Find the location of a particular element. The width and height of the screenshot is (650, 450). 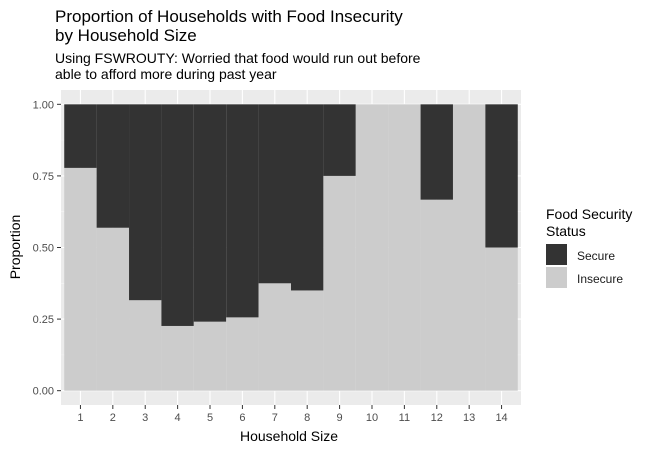

x-tick-label: 11 is located at coordinates (404, 418).